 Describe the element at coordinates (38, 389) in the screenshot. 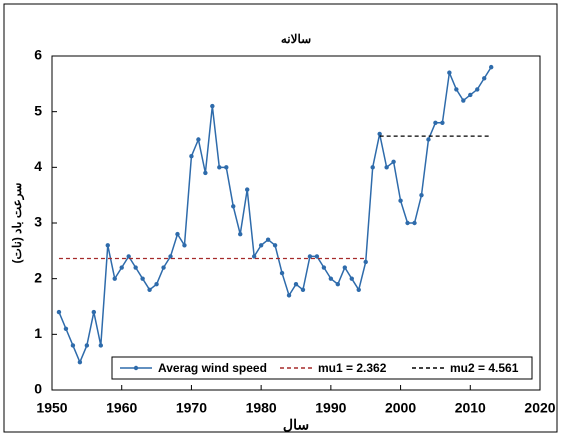

I see `y-tick-label: 0` at that location.